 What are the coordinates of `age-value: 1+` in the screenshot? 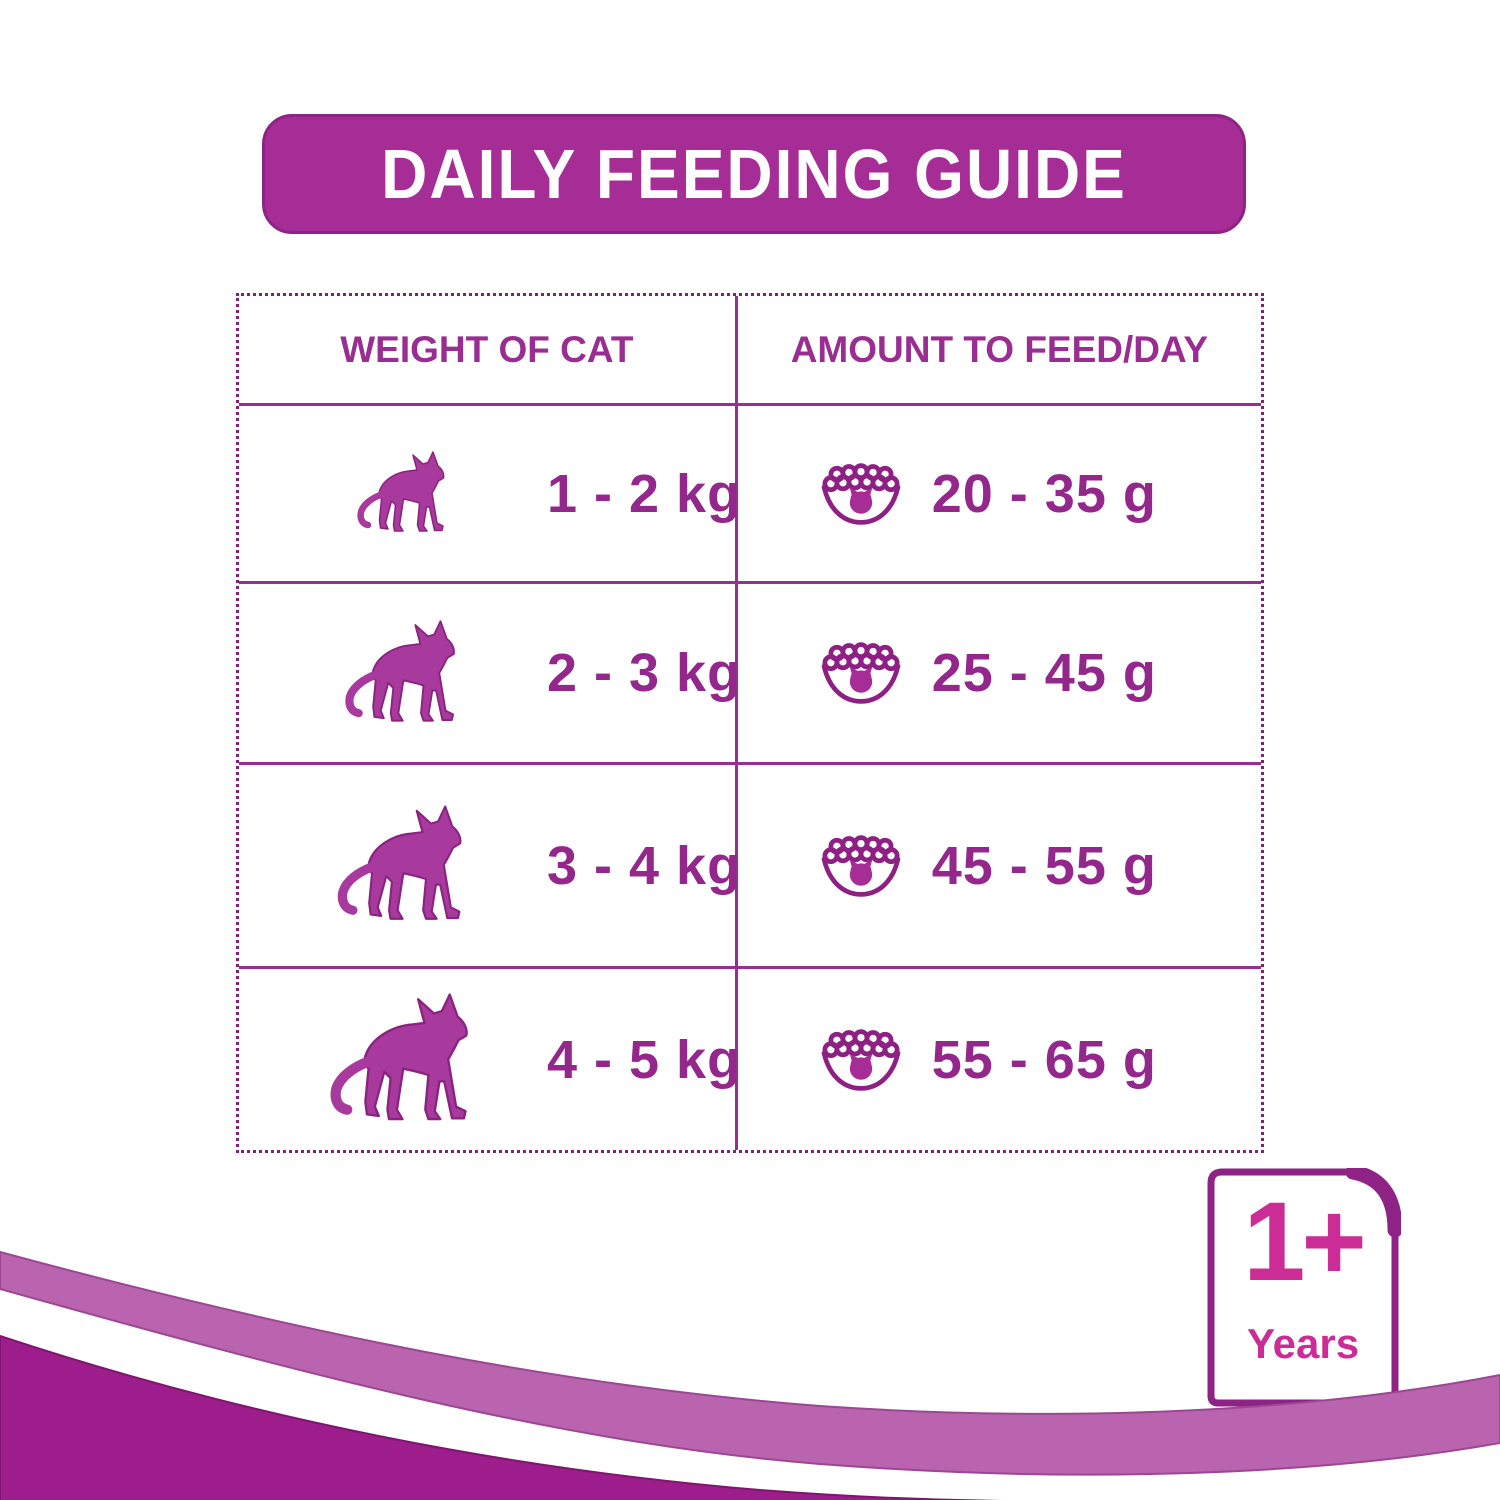 It's located at (1305, 1241).